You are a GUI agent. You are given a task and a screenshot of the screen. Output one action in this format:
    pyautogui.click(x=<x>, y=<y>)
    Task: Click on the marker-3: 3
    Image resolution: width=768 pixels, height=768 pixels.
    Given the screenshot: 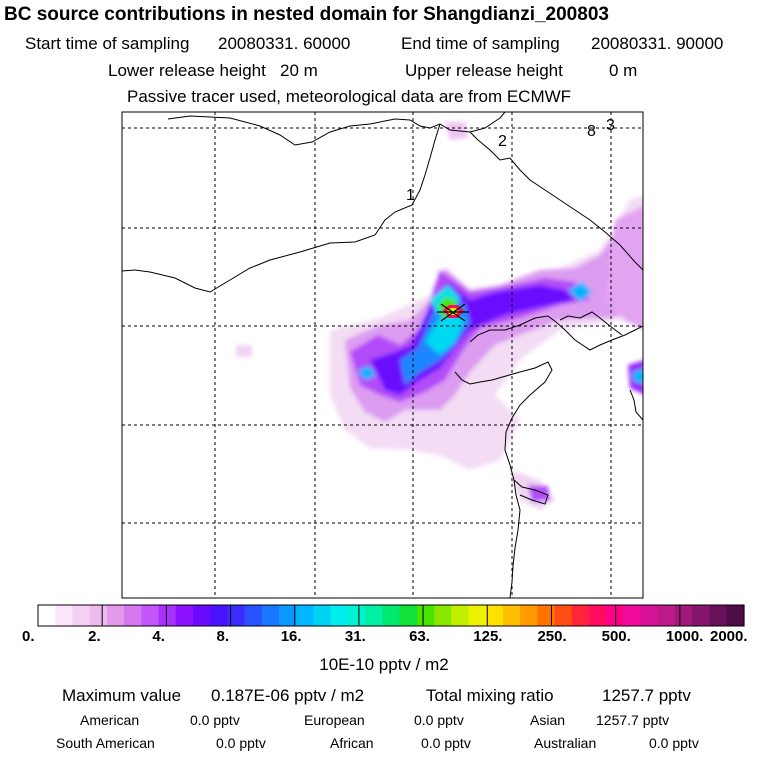 What is the action you would take?
    pyautogui.click(x=610, y=125)
    